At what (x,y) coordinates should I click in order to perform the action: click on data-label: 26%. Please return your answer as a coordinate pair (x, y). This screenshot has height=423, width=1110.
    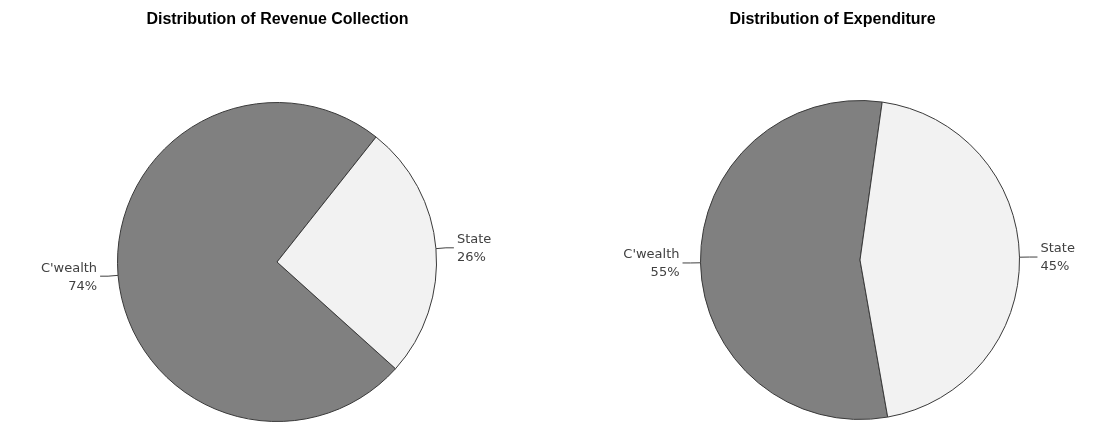
    Looking at the image, I should click on (471, 257).